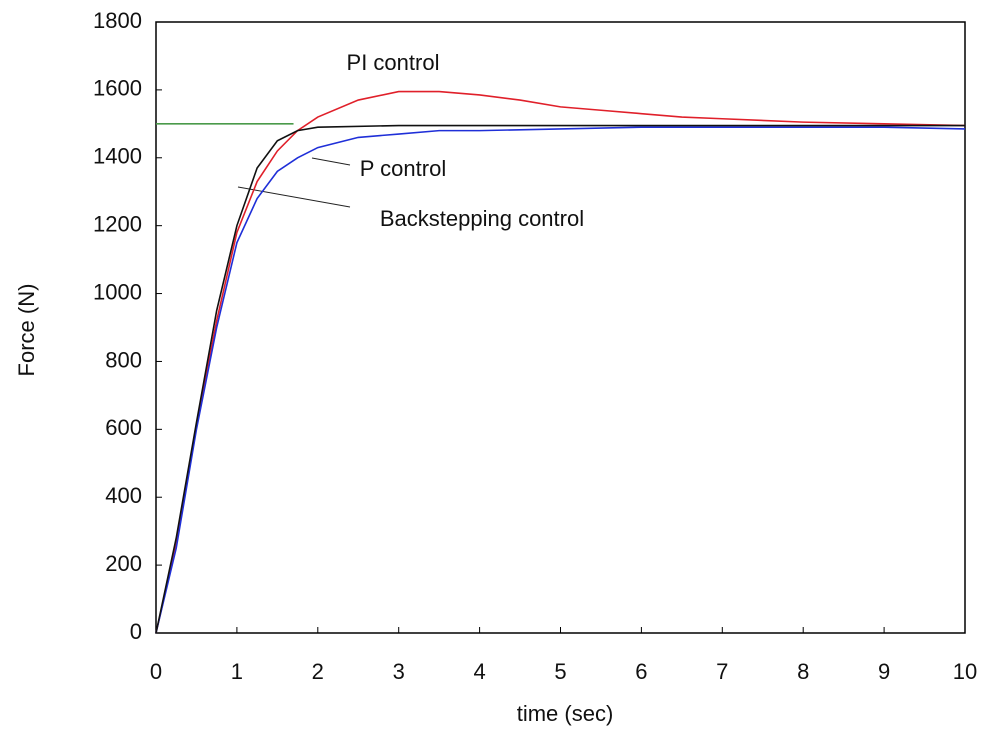  I want to click on y-tick-label: 400, so click(123, 495).